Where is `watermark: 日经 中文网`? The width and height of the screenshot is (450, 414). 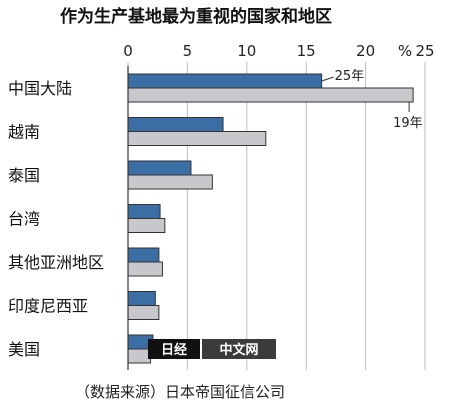
watermark: 日经 中文网 is located at coordinates (212, 349).